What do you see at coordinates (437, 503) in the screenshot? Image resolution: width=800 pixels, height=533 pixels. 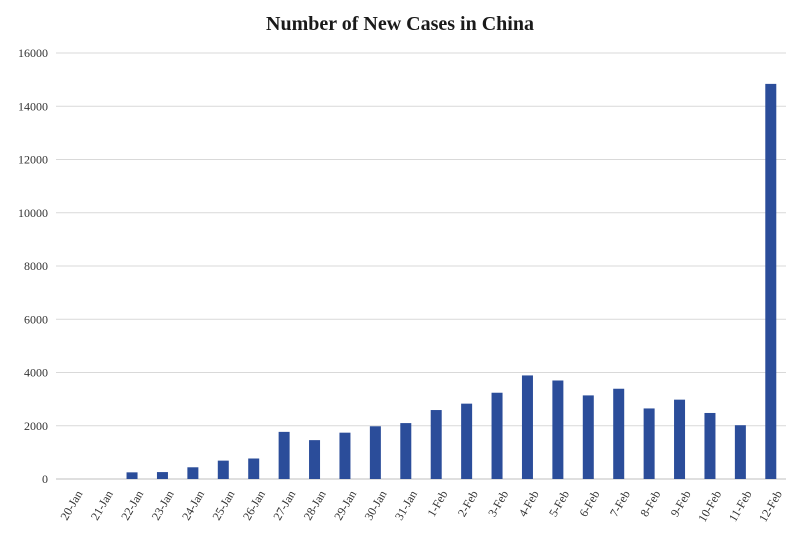 I see `x-tick-label: 1-Feb` at bounding box center [437, 503].